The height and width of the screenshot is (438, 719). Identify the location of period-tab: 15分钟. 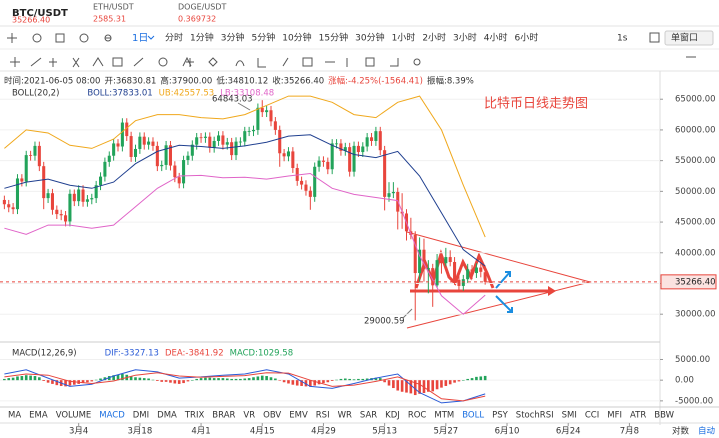
(333, 38).